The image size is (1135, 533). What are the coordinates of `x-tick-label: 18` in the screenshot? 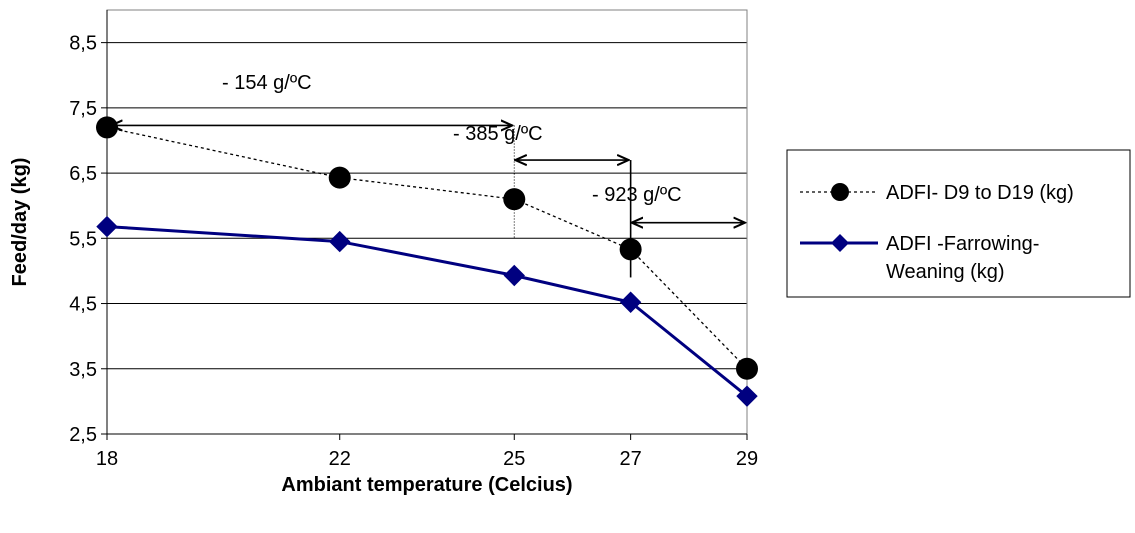 It's located at (107, 459).